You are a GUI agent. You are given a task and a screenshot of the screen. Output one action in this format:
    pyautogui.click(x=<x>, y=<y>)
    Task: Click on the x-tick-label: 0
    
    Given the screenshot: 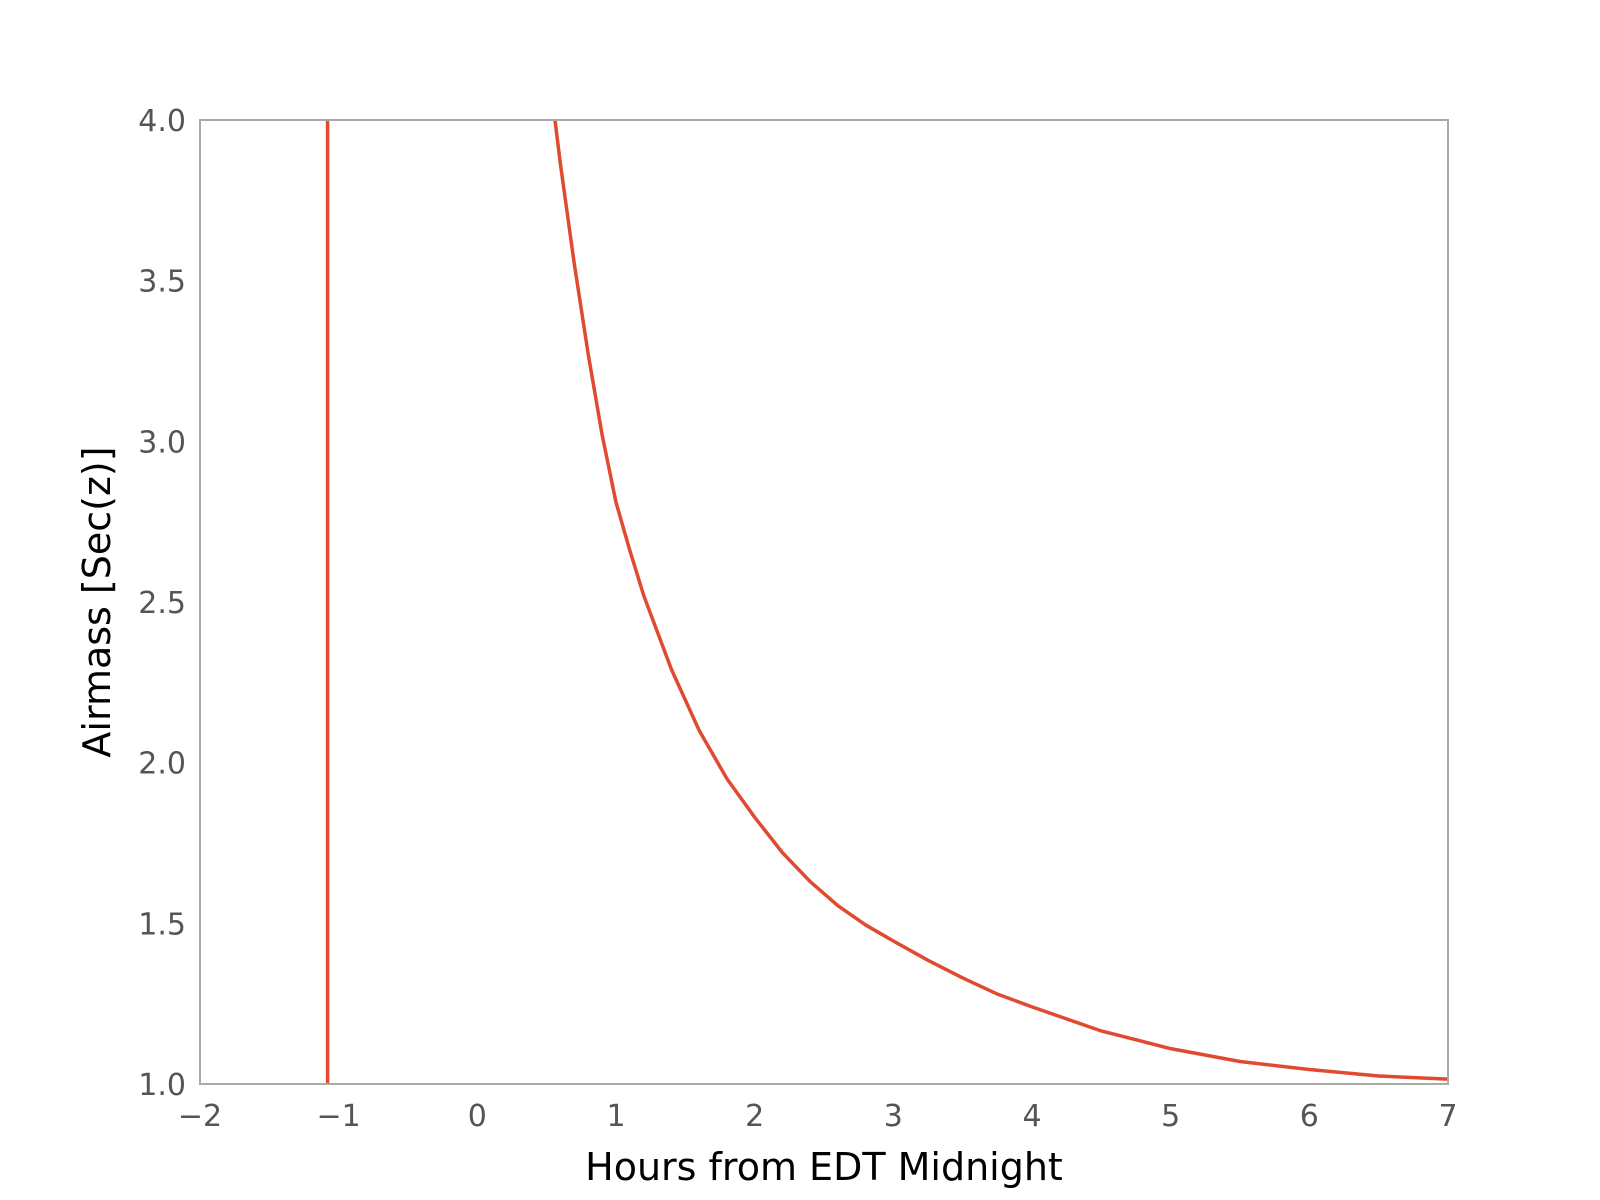 What is the action you would take?
    pyautogui.click(x=477, y=1116)
    